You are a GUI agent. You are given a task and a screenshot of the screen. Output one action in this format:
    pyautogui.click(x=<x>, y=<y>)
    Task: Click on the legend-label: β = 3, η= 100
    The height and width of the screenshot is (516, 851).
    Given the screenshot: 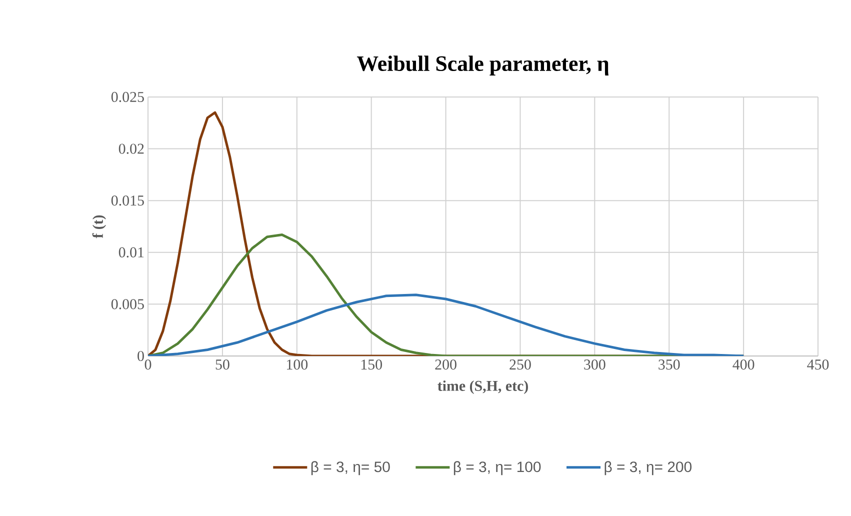 What is the action you would take?
    pyautogui.click(x=497, y=468)
    